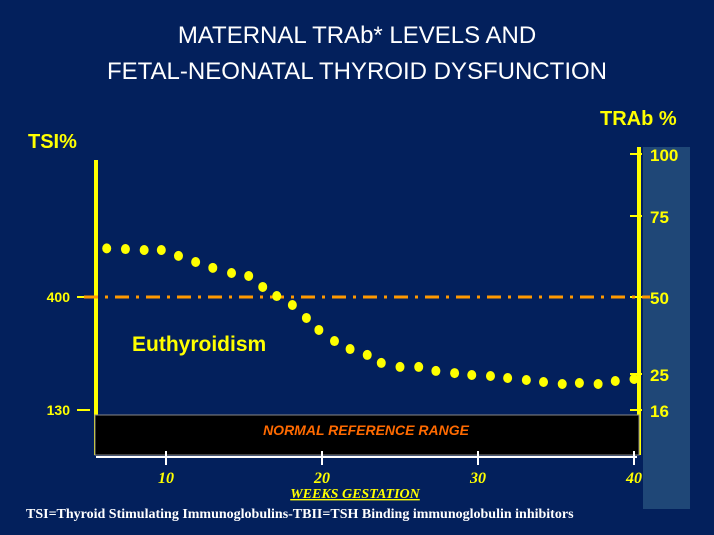 Image resolution: width=714 pixels, height=535 pixels. I want to click on right-axis-label: TRAb %, so click(638, 119).